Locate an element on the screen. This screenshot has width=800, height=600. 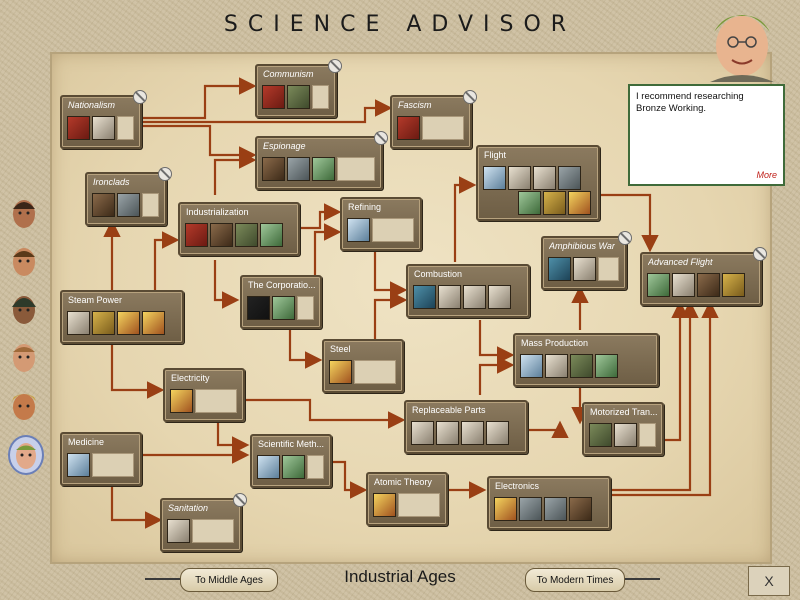
more-link: More is located at coordinates (766, 175).